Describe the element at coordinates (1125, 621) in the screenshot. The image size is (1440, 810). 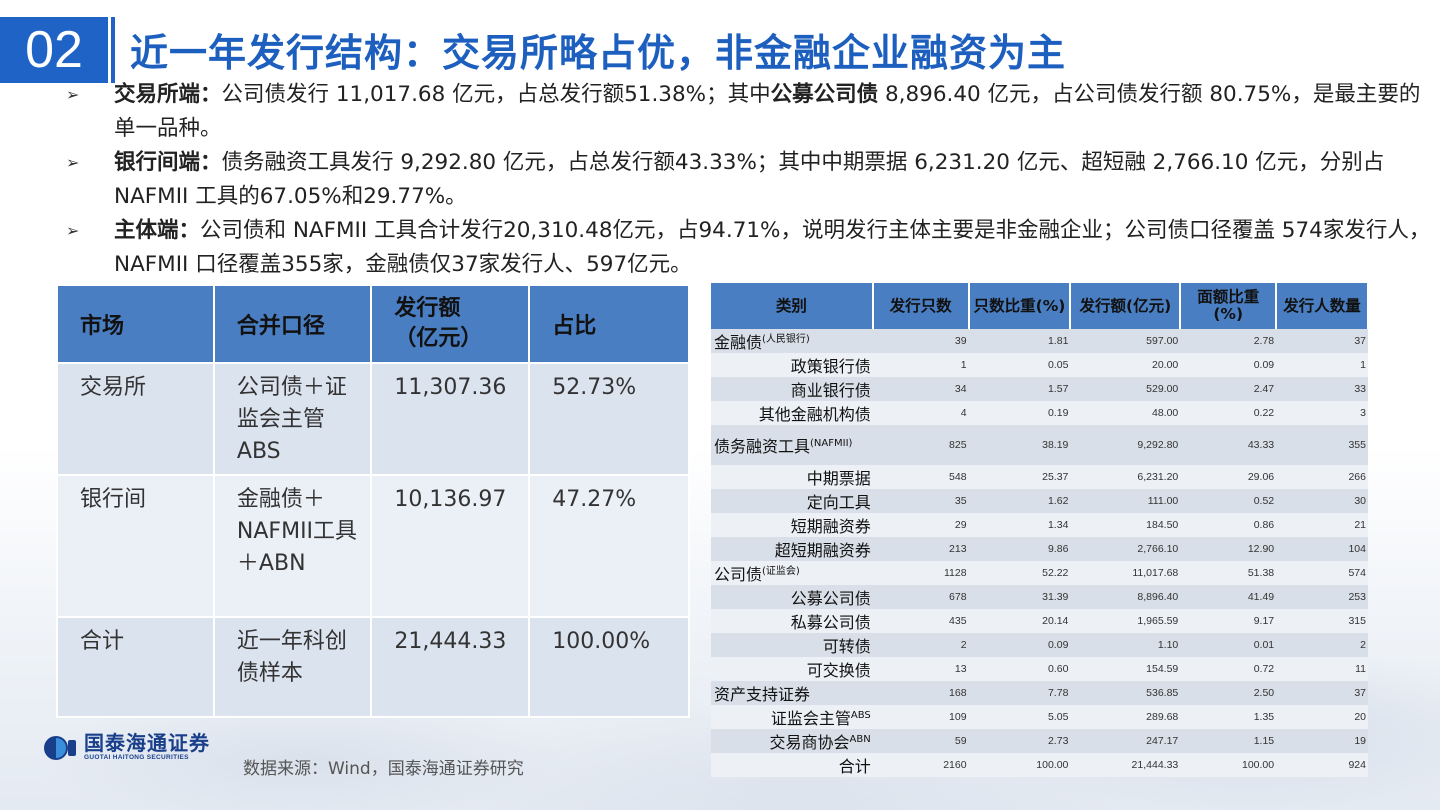
I see `table-cell: 1,965.59` at that location.